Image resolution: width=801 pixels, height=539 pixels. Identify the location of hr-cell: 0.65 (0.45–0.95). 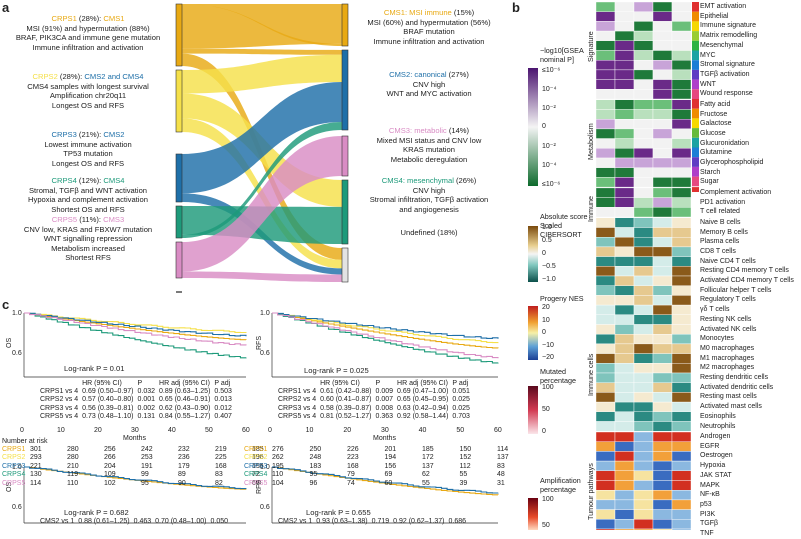
(423, 400).